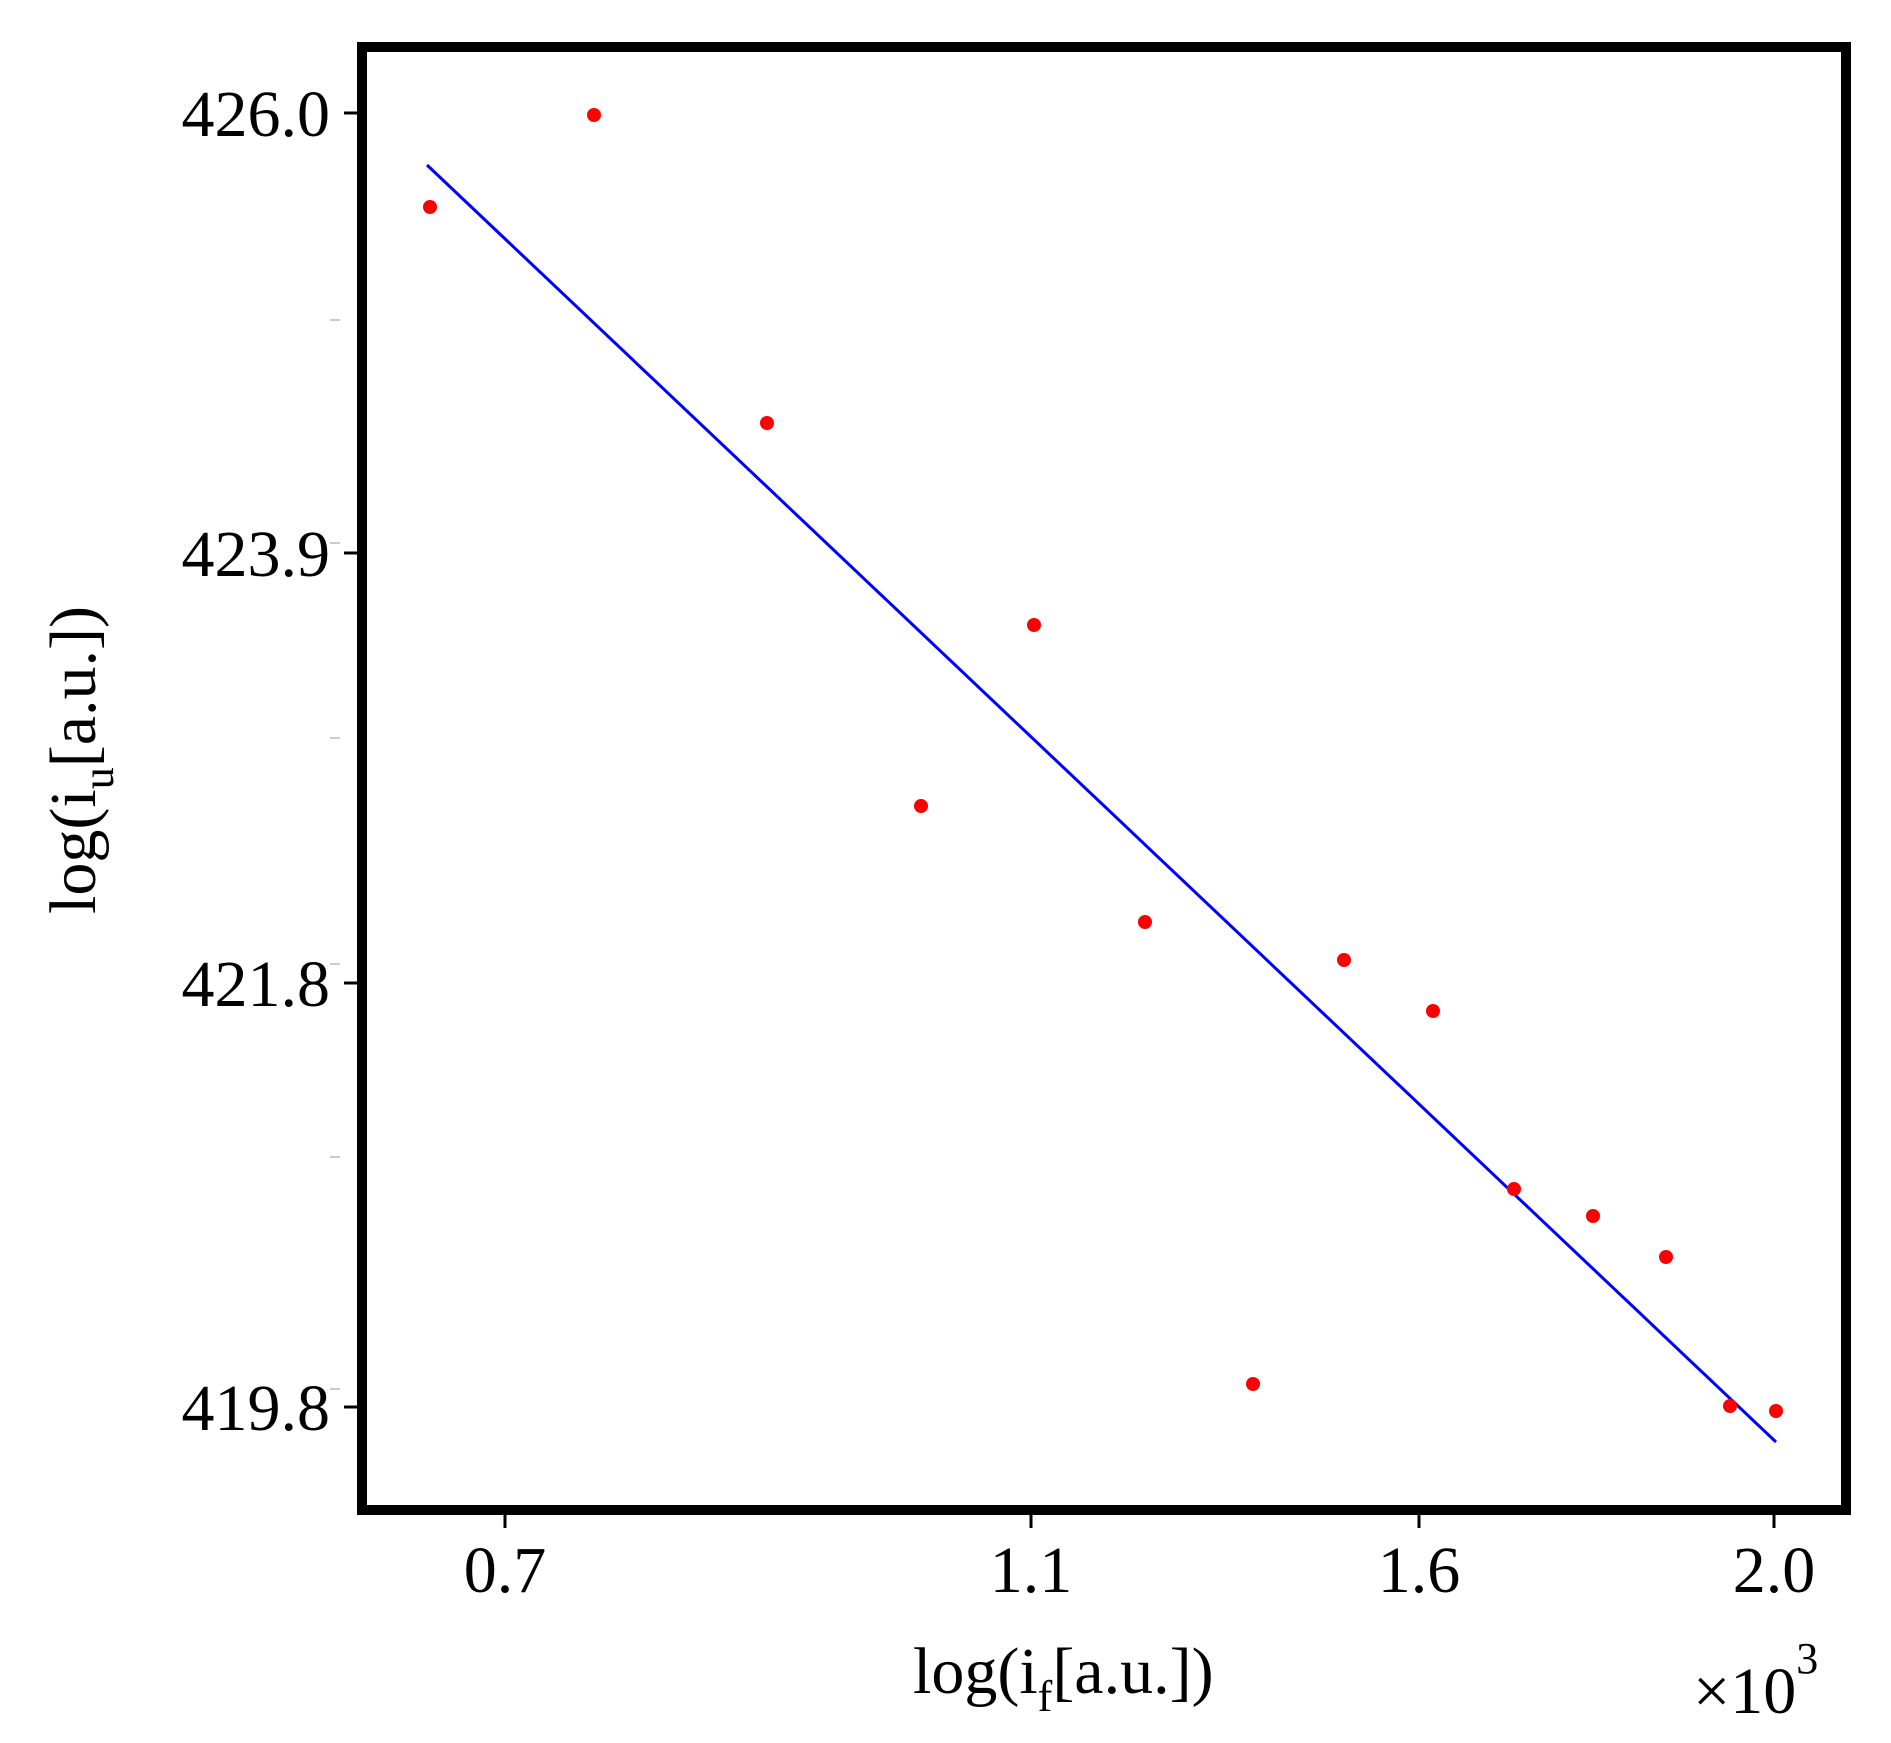 This screenshot has width=1891, height=1743. What do you see at coordinates (350, 760) in the screenshot?
I see `y-axis` at bounding box center [350, 760].